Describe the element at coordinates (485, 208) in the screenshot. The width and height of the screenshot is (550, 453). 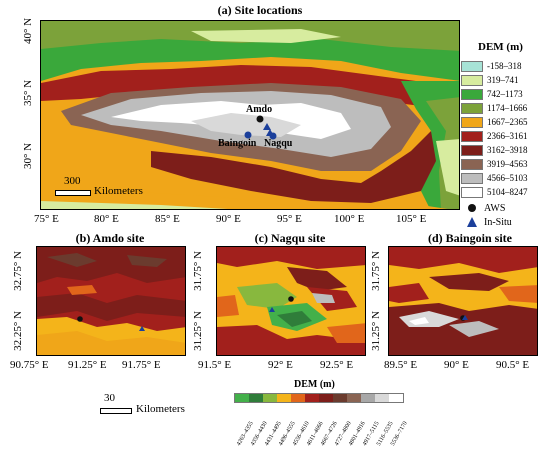
I see `legend-aws: AWS` at that location.